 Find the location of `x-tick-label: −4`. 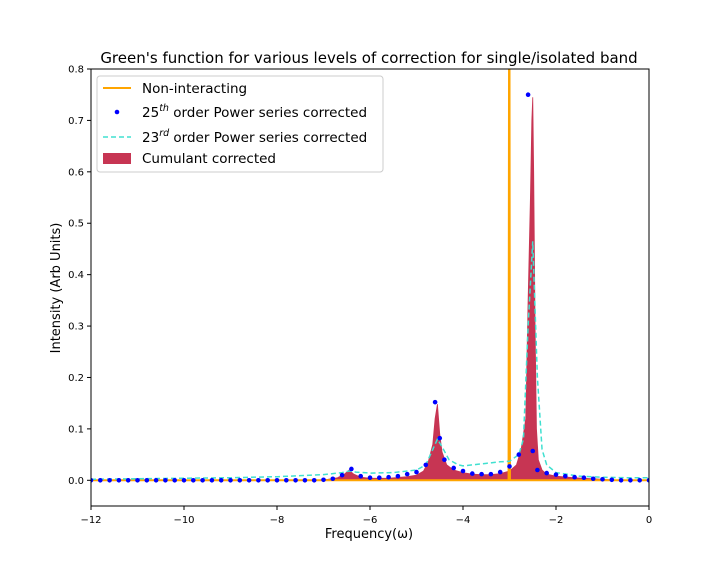

x-tick-label: −4 is located at coordinates (463, 520).